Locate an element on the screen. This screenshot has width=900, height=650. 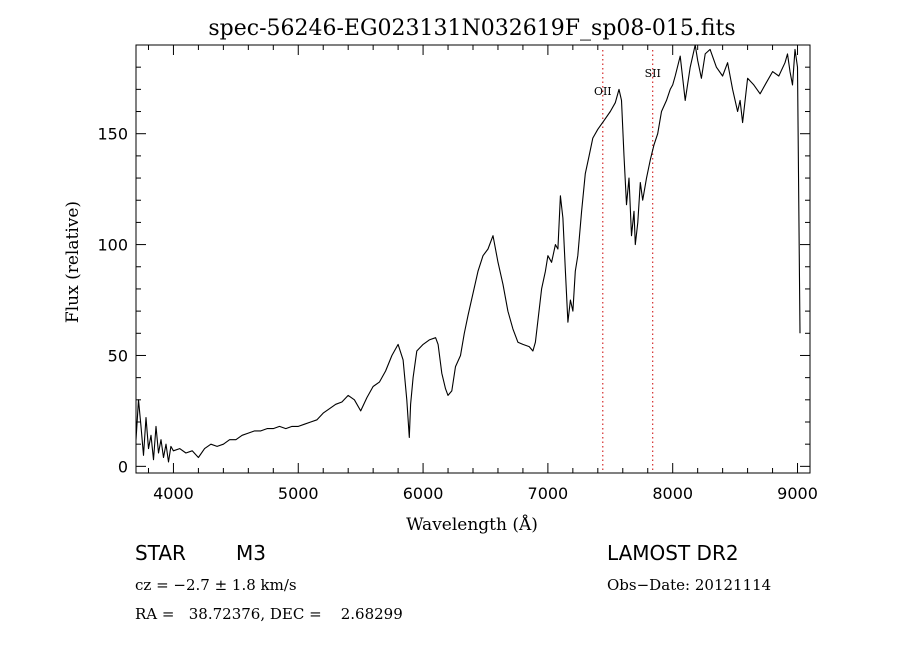
line-marker-label: OII is located at coordinates (603, 91).